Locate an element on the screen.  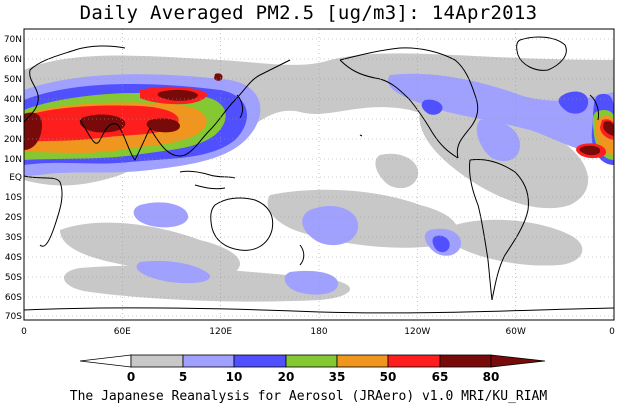
lat-label: 70N is located at coordinates (13, 40).